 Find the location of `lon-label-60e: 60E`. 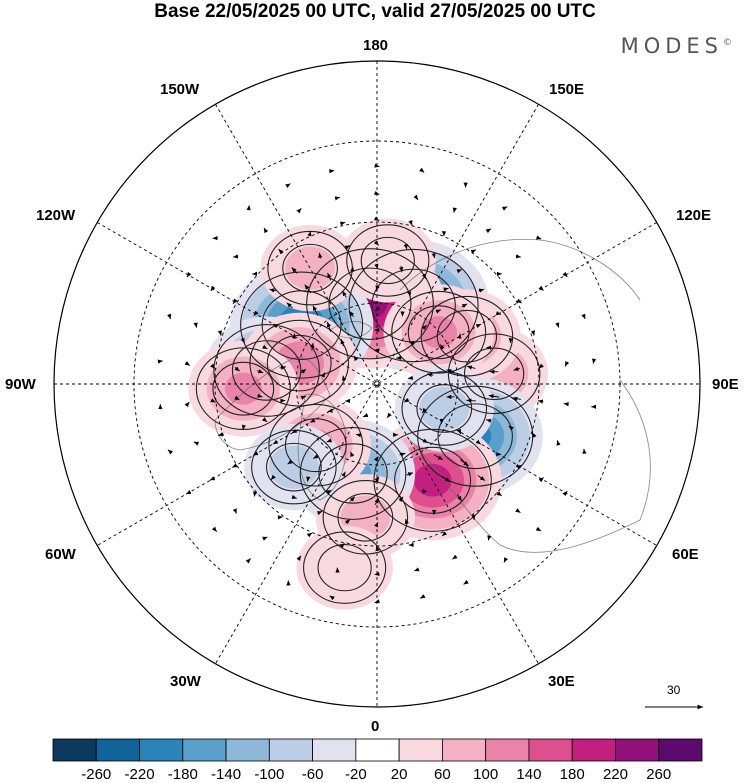

lon-label-60e: 60E is located at coordinates (685, 554).